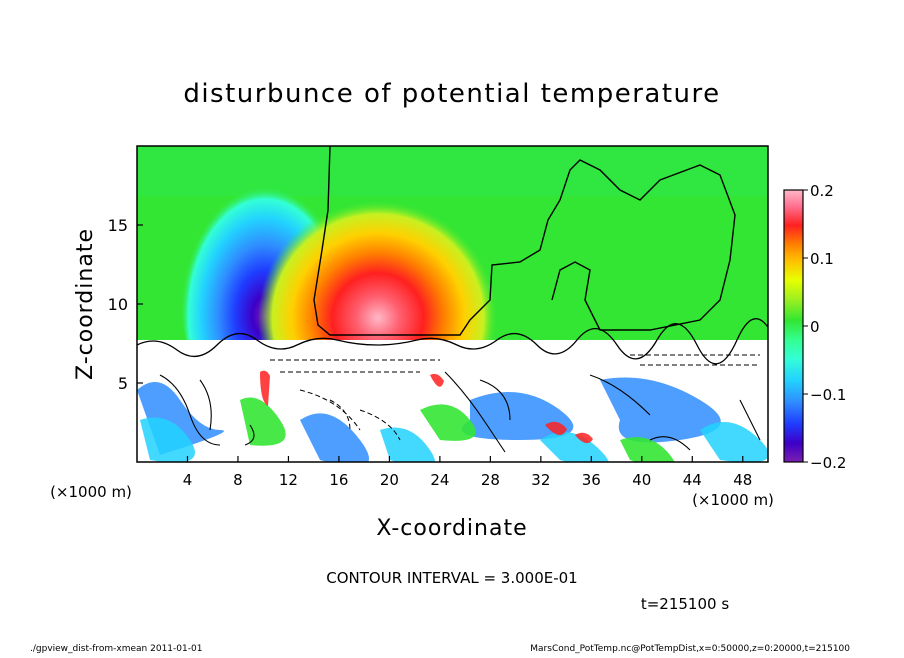 This screenshot has width=904, height=658. Describe the element at coordinates (793, 326) in the screenshot. I see `colorbar` at that location.